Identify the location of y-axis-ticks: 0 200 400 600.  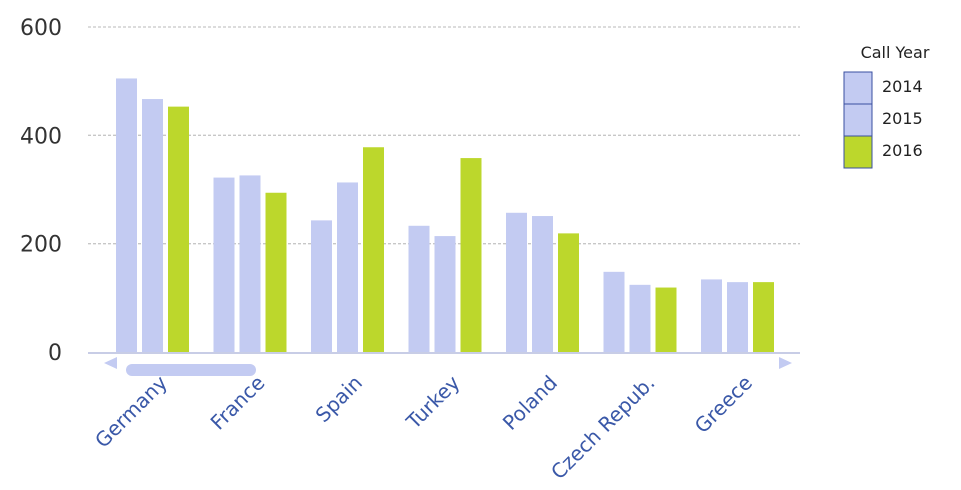
(41, 191).